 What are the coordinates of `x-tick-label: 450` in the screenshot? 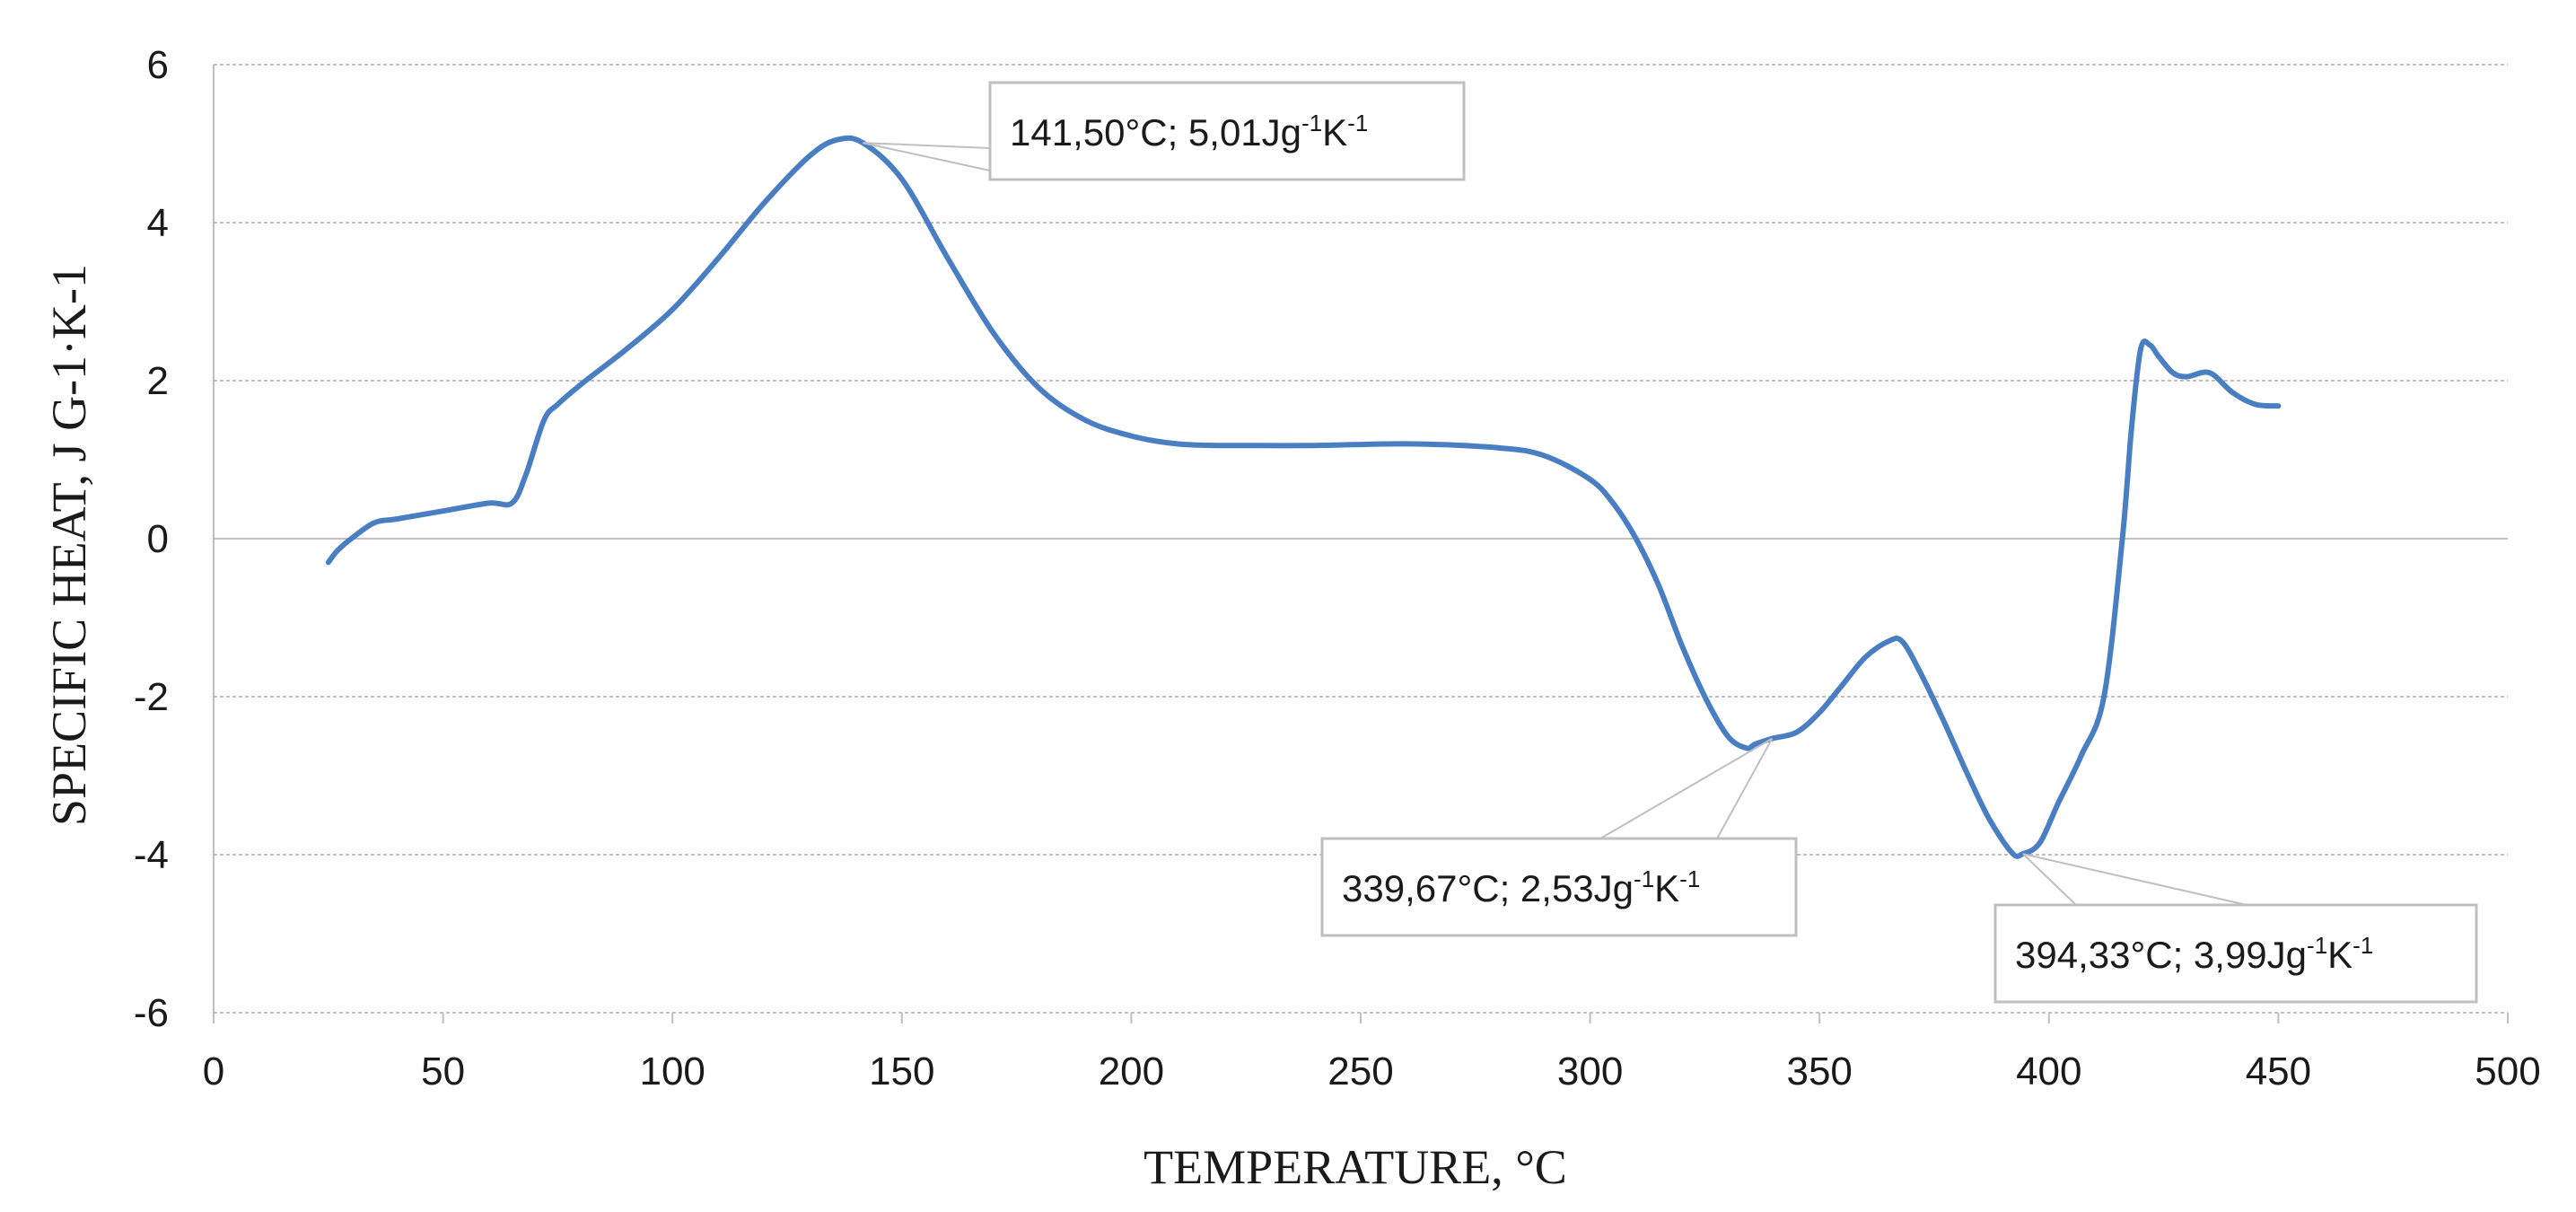 It's located at (2278, 1072).